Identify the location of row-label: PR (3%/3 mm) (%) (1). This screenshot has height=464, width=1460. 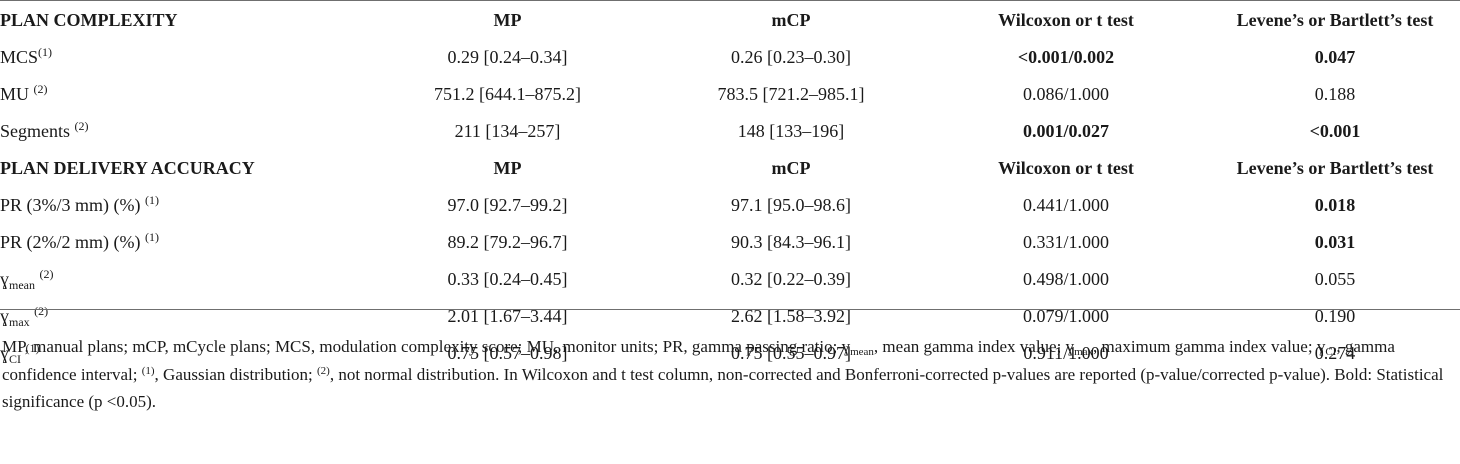
(79, 203).